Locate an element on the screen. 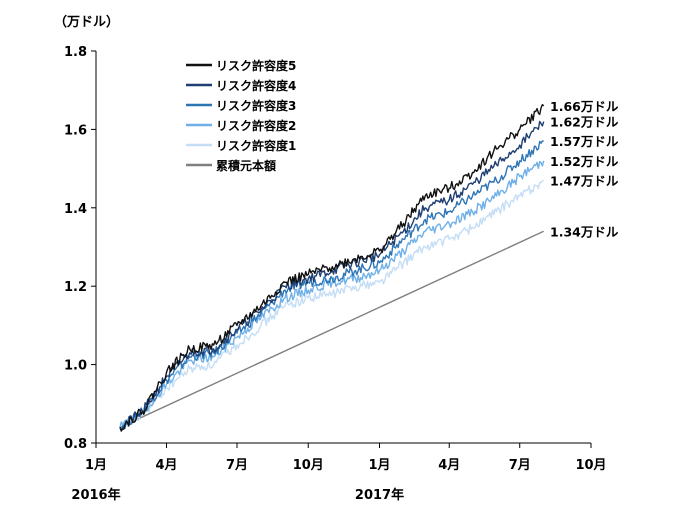  year-label: 2017年 is located at coordinates (379, 495).